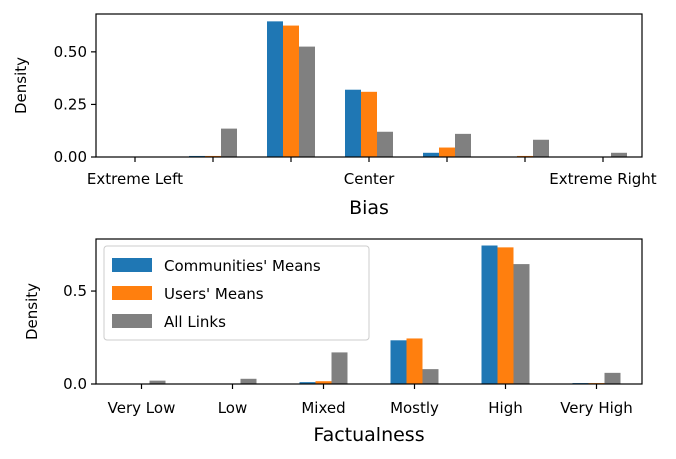 This screenshot has height=459, width=676. I want to click on x-tick-label: Center, so click(369, 179).